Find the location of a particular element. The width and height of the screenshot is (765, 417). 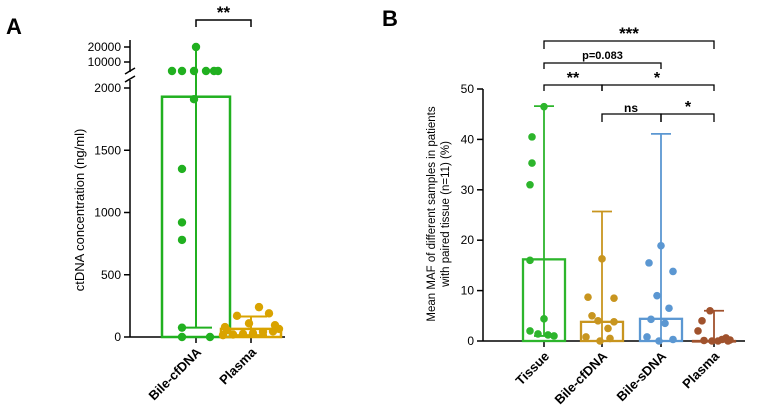

y-tick-label: 10 is located at coordinates (468, 291).